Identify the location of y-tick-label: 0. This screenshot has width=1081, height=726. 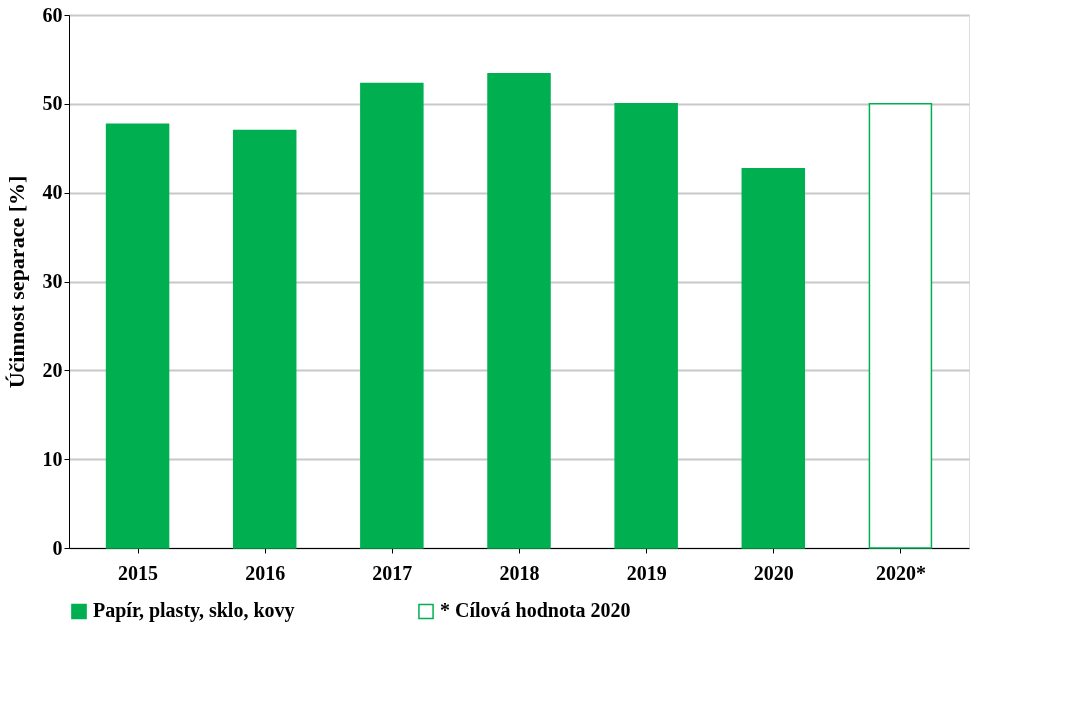
(57, 547).